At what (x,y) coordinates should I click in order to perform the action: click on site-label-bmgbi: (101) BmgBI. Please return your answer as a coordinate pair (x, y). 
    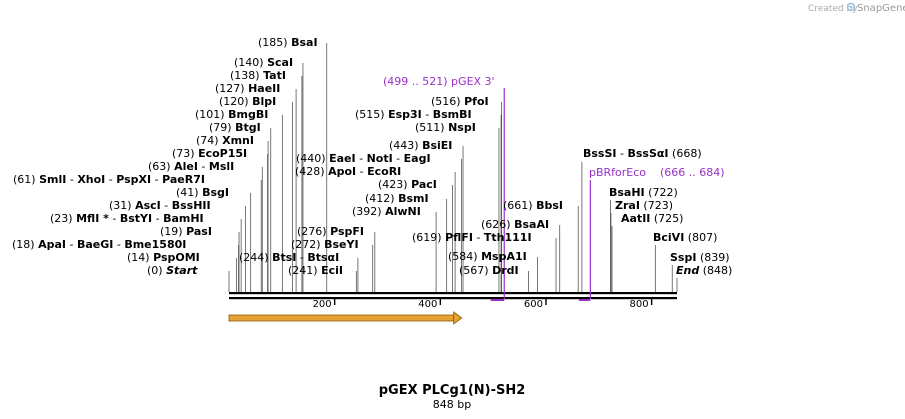
    Looking at the image, I should click on (231, 114).